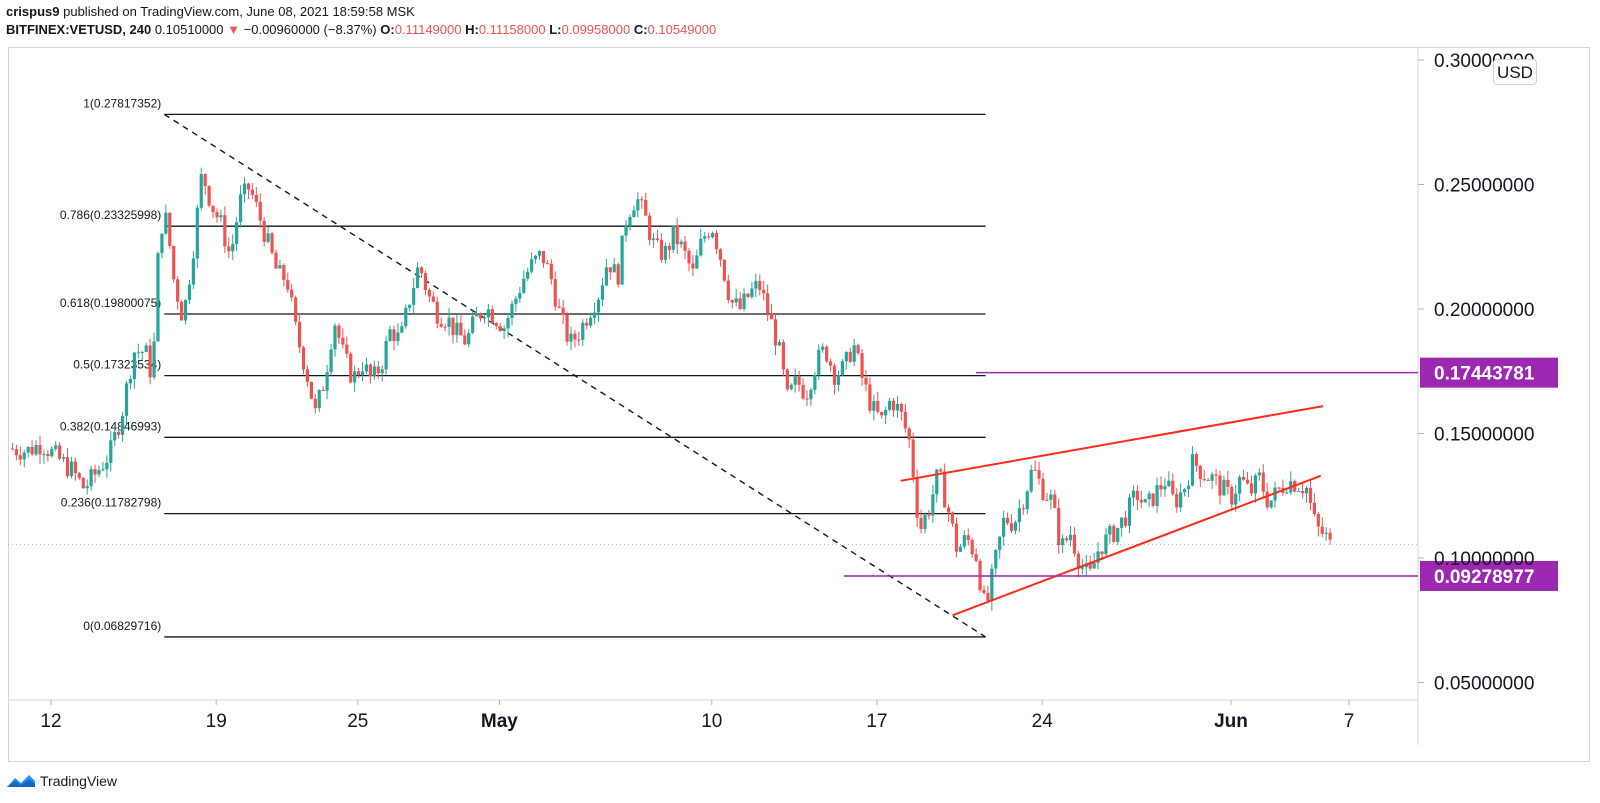  I want to click on fib-level-label: 0.382(0.14846993), so click(110, 426).